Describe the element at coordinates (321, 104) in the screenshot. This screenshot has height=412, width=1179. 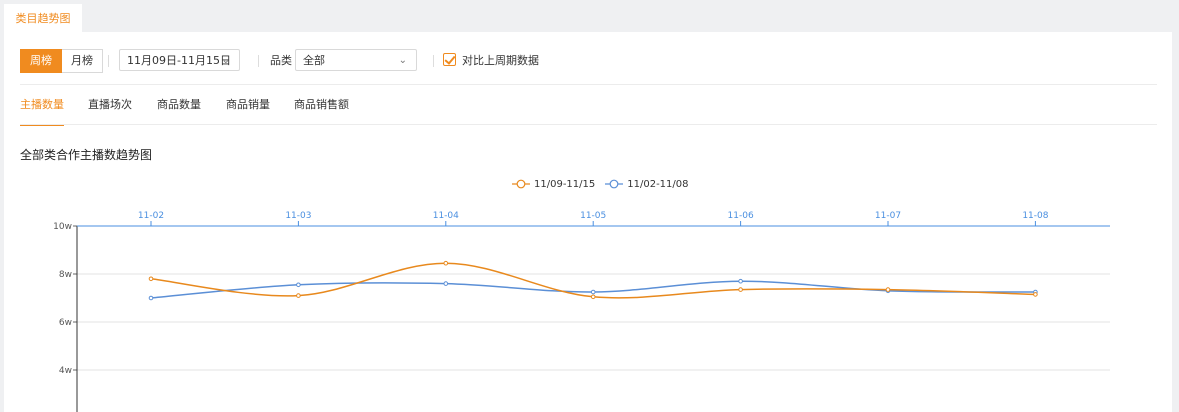
I see `tab-product-revenue: 商品销售额` at that location.